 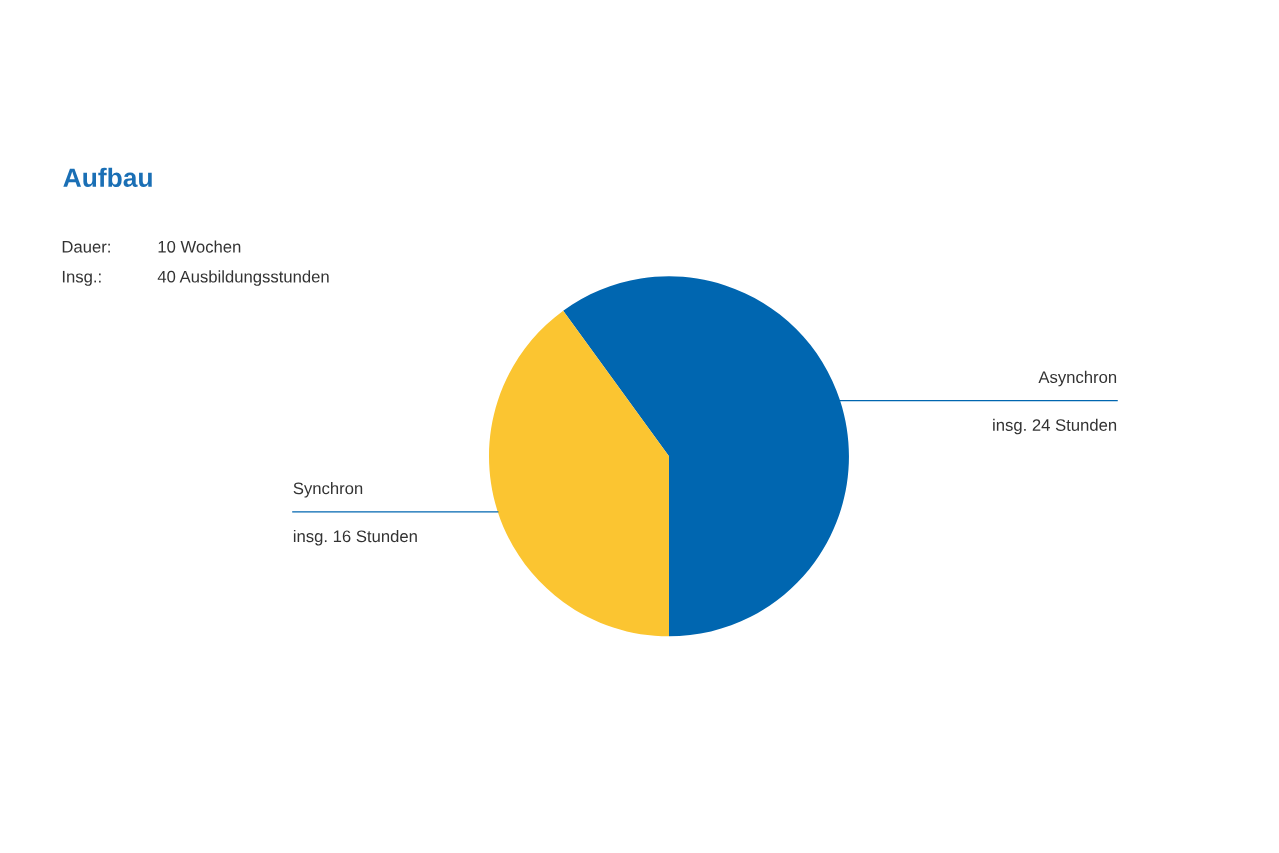 What do you see at coordinates (328, 490) in the screenshot?
I see `slice-label: Synchron` at bounding box center [328, 490].